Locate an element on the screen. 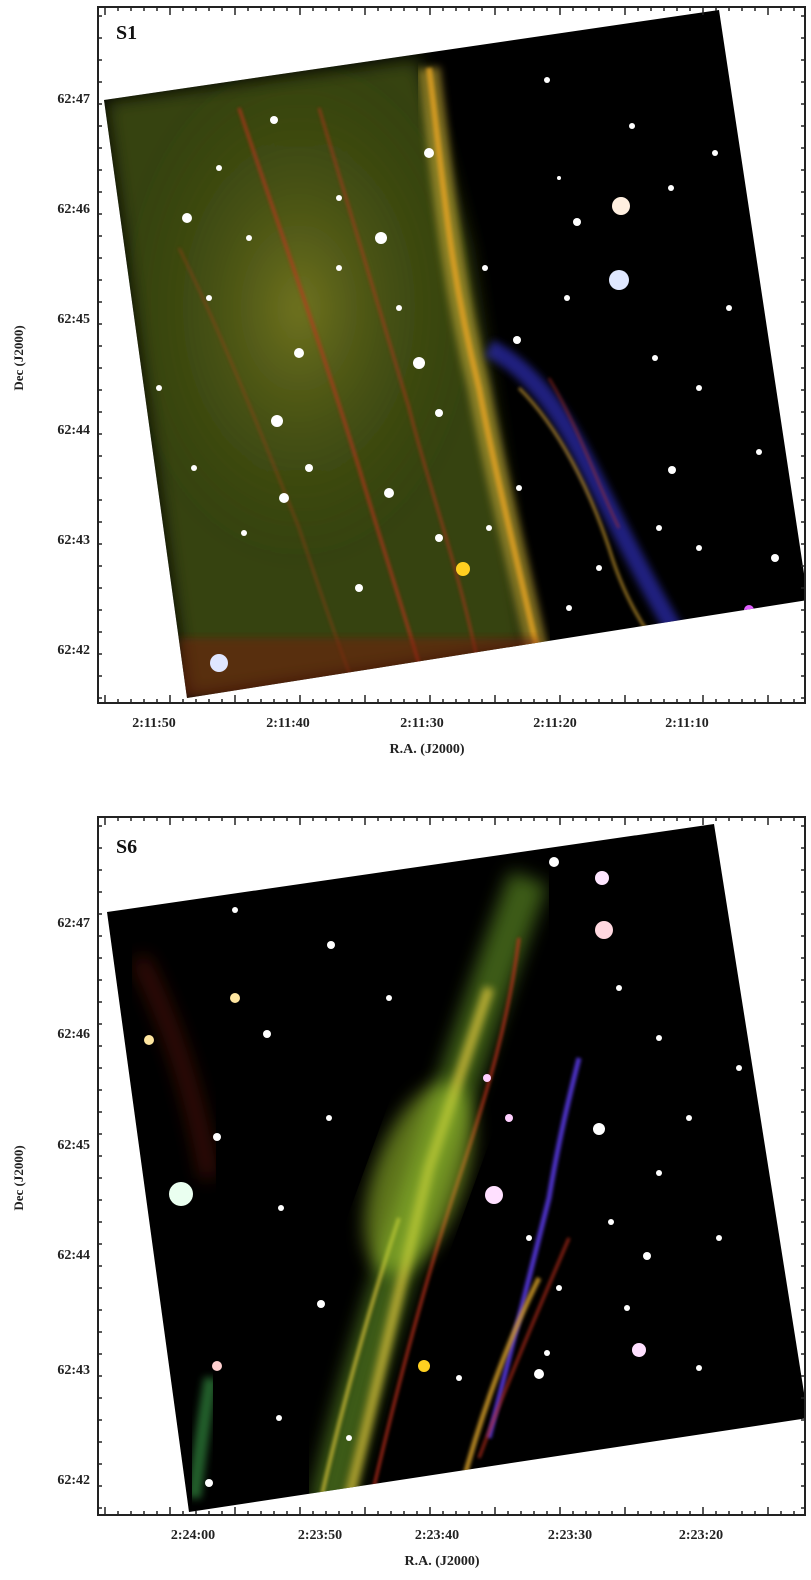 This screenshot has width=811, height=1580. x-tick: 2:11:50 is located at coordinates (154, 723).